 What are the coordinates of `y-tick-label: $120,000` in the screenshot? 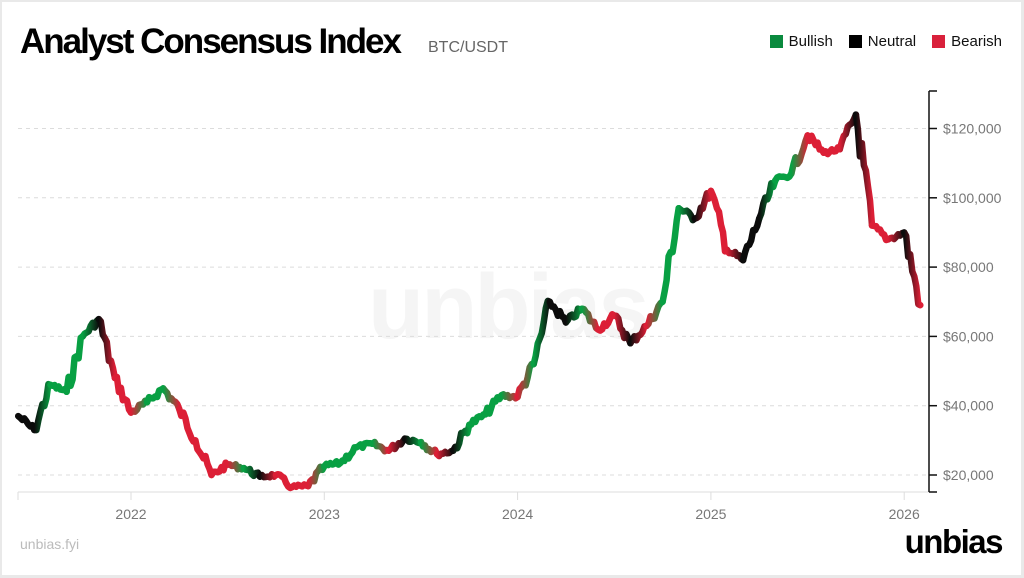 It's located at (972, 129).